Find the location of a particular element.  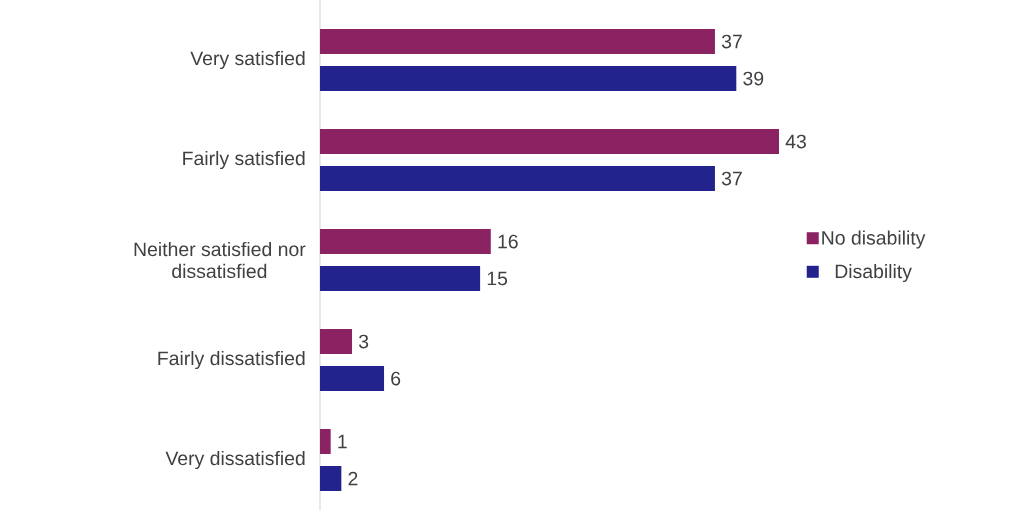

y-tick-label: Very dissatisfied is located at coordinates (235, 460).